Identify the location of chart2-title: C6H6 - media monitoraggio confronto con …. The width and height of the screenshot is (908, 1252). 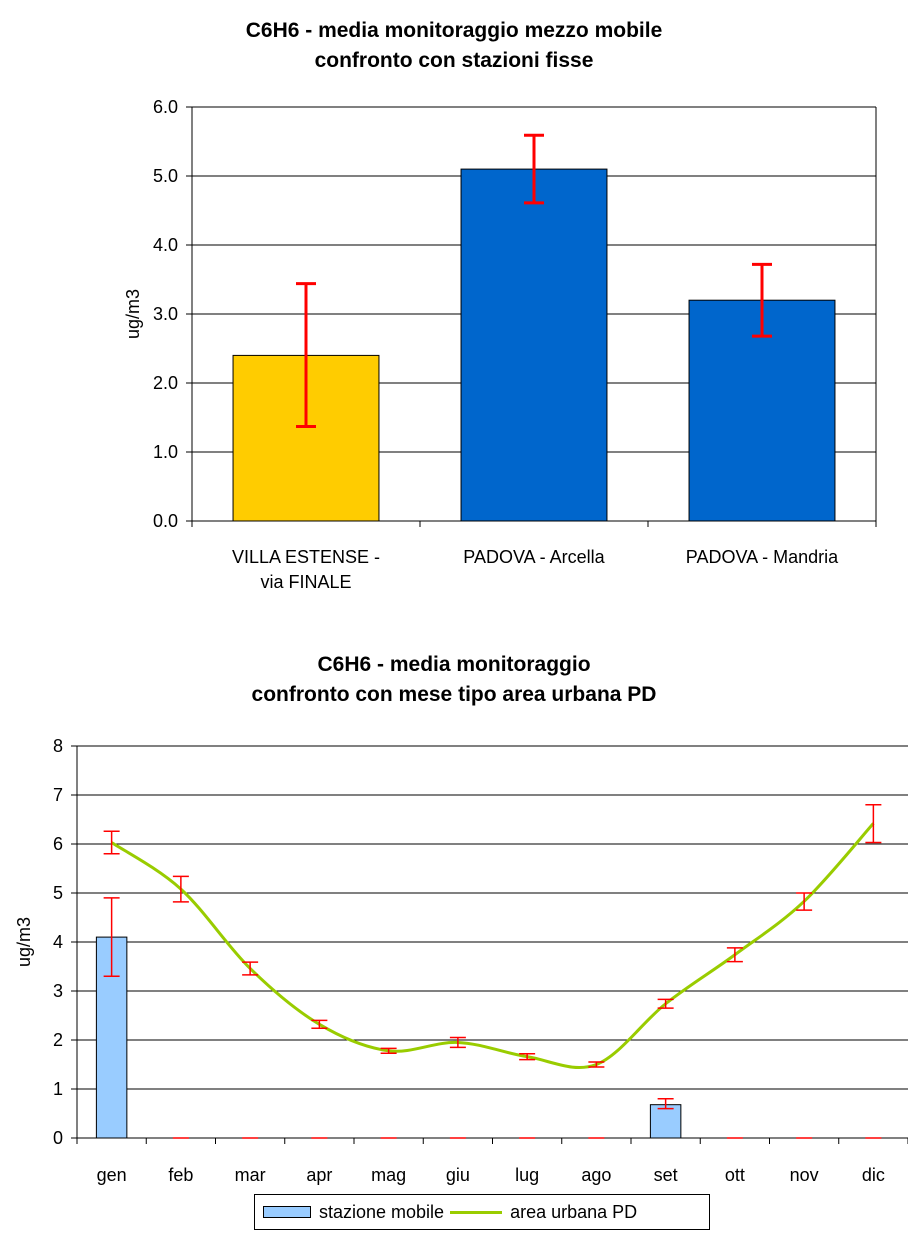
(454, 680).